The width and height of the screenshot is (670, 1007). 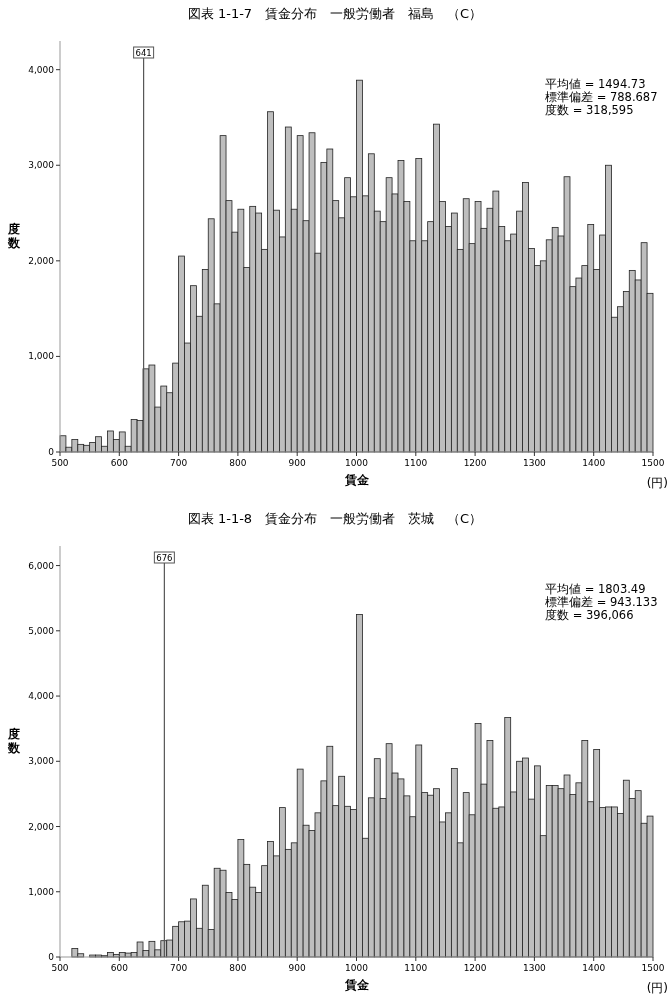 What do you see at coordinates (41, 565) in the screenshot?
I see `y-tick-label: 6,000` at bounding box center [41, 565].